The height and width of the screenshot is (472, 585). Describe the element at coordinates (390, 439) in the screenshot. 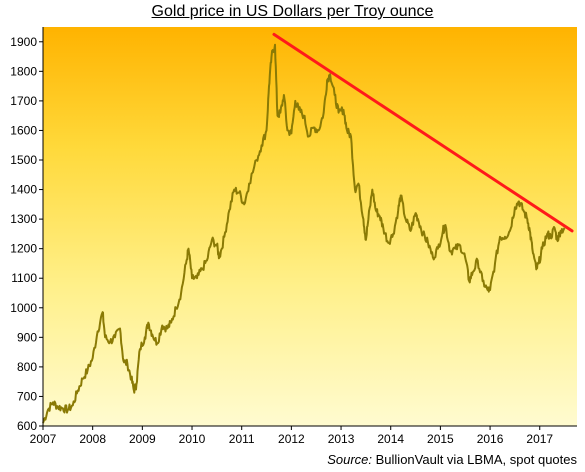

I see `x-tick-label: 2014` at that location.